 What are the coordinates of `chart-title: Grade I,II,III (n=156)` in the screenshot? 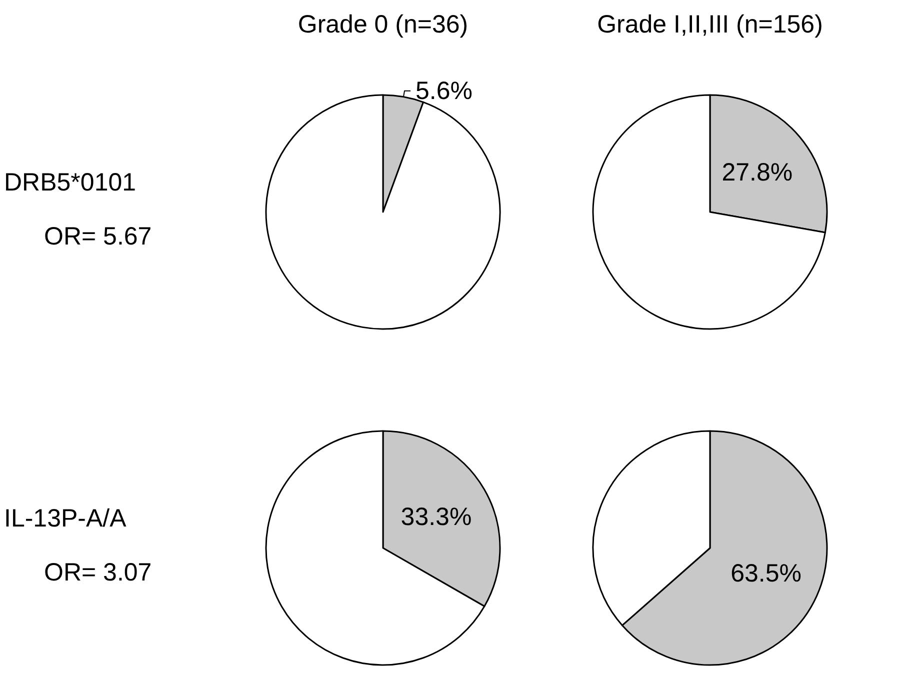 It's located at (710, 24).